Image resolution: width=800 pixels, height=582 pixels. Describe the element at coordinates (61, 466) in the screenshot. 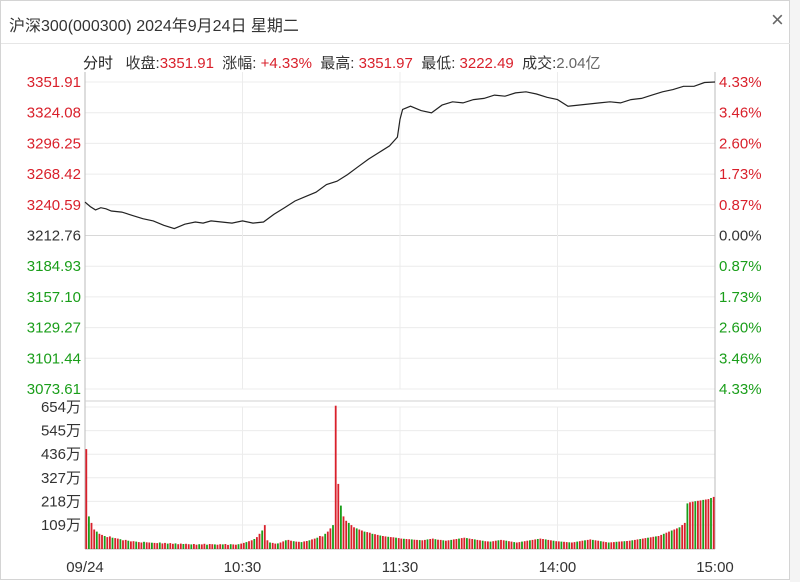

I see `volume-axis-labels: 654万 545万 436万 327万 218万 109万` at that location.